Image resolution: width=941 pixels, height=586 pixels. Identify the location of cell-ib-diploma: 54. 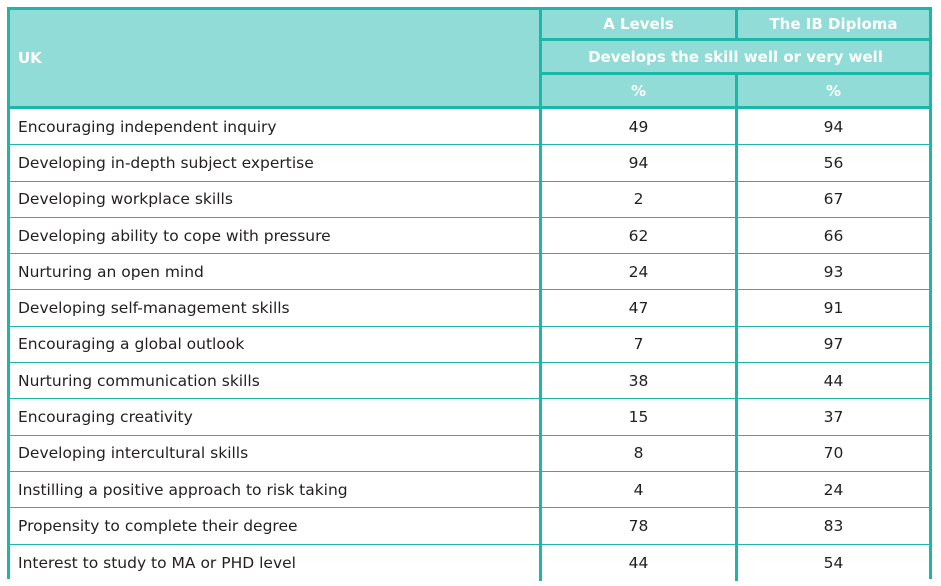
(833, 562).